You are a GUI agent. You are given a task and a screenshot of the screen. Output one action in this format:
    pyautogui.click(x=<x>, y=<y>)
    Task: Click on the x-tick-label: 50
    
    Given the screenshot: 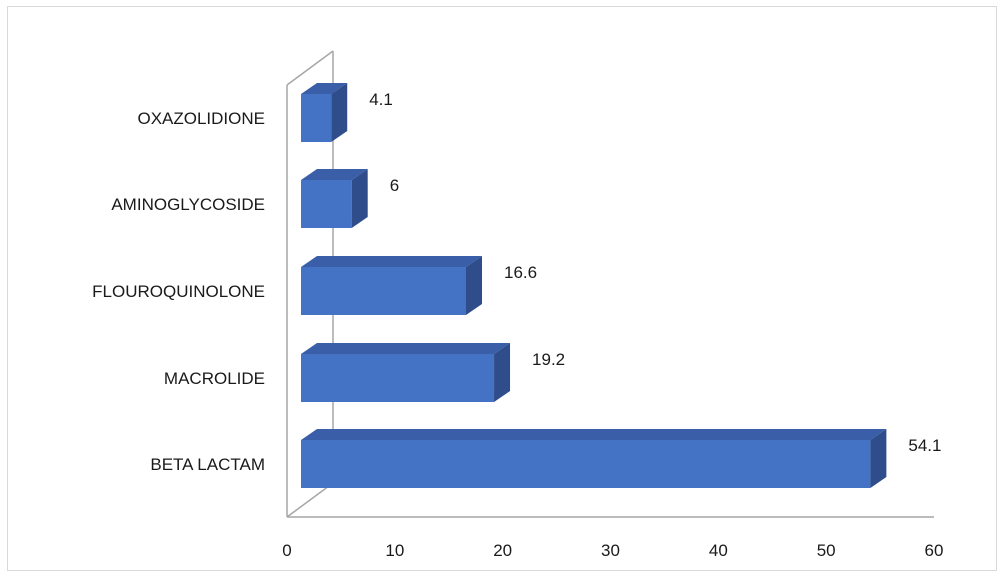 What is the action you would take?
    pyautogui.click(x=826, y=550)
    